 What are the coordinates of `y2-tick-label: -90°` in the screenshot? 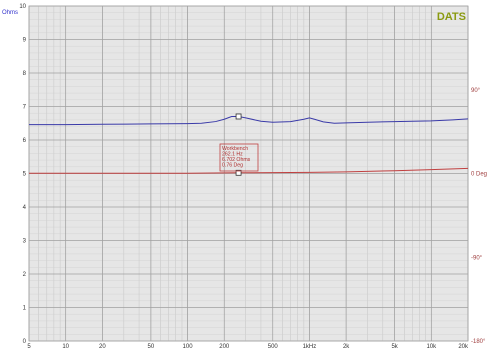 It's located at (477, 258).